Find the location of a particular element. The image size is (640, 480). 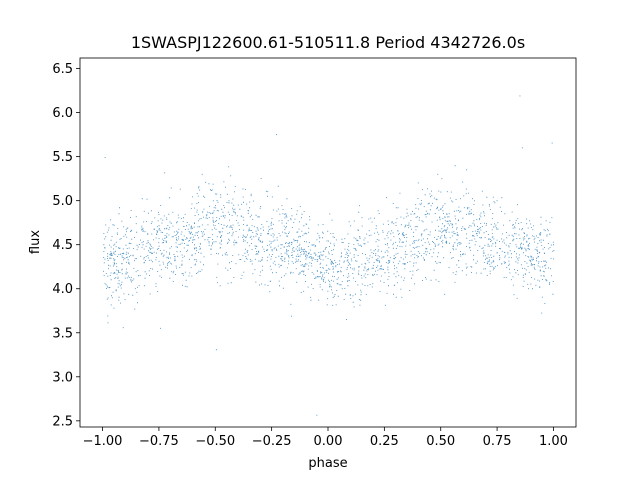

x-tick-label: 0.50 is located at coordinates (440, 441).